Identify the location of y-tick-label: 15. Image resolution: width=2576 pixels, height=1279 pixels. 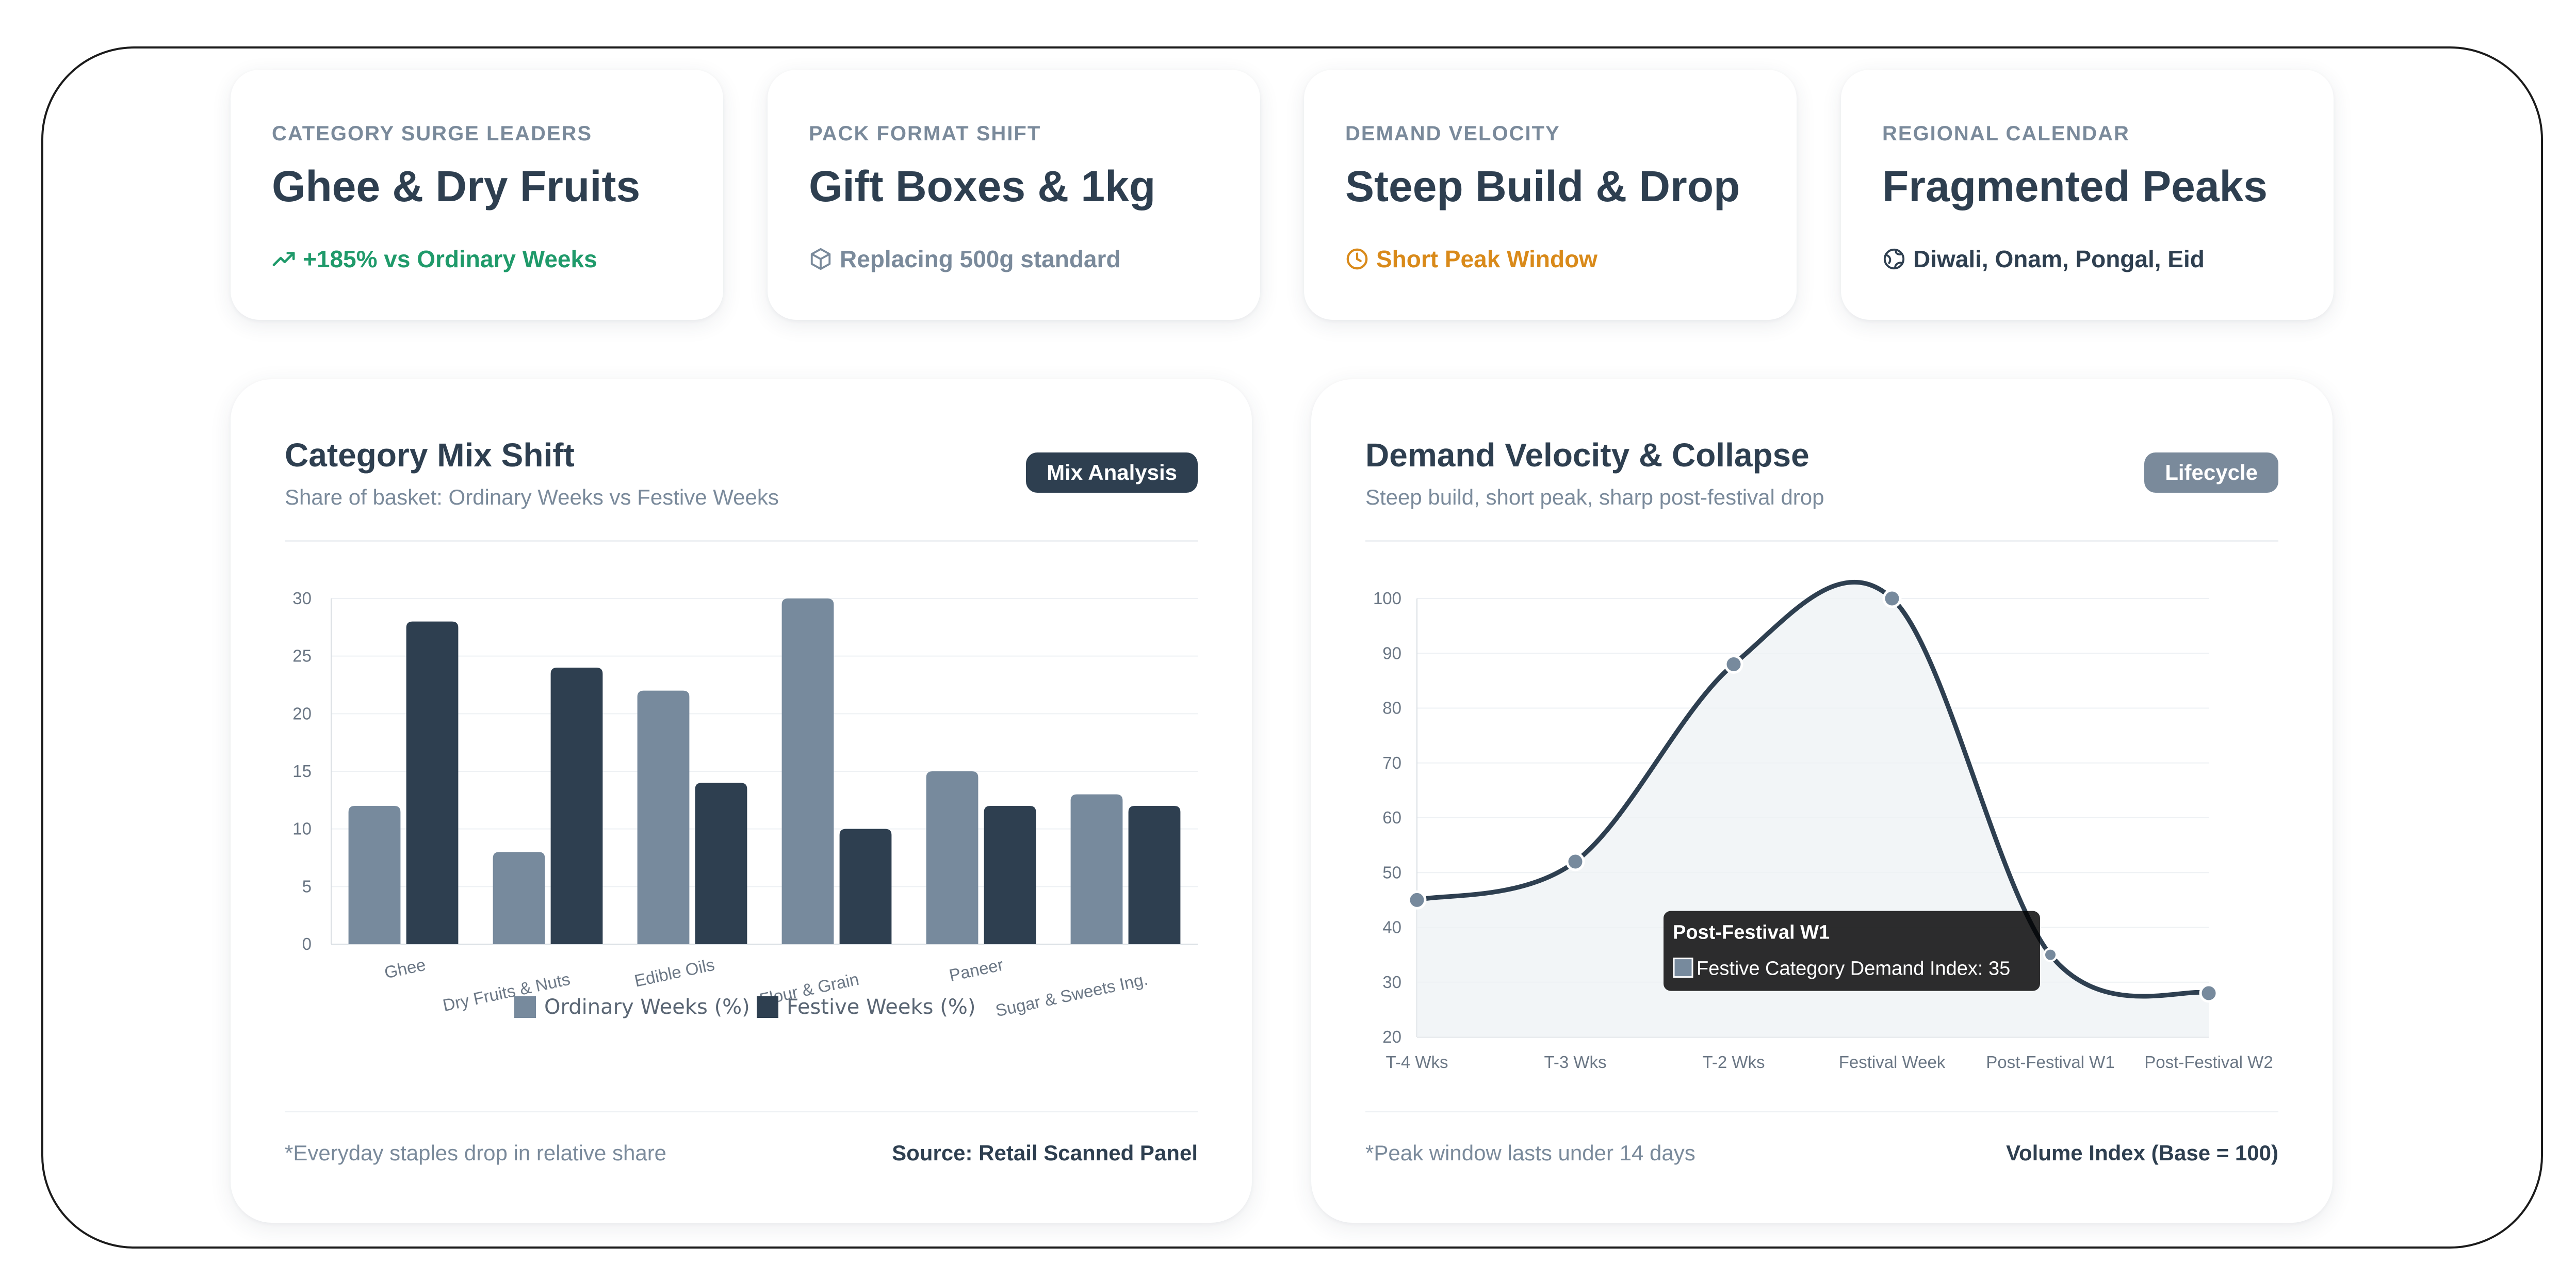
(302, 772).